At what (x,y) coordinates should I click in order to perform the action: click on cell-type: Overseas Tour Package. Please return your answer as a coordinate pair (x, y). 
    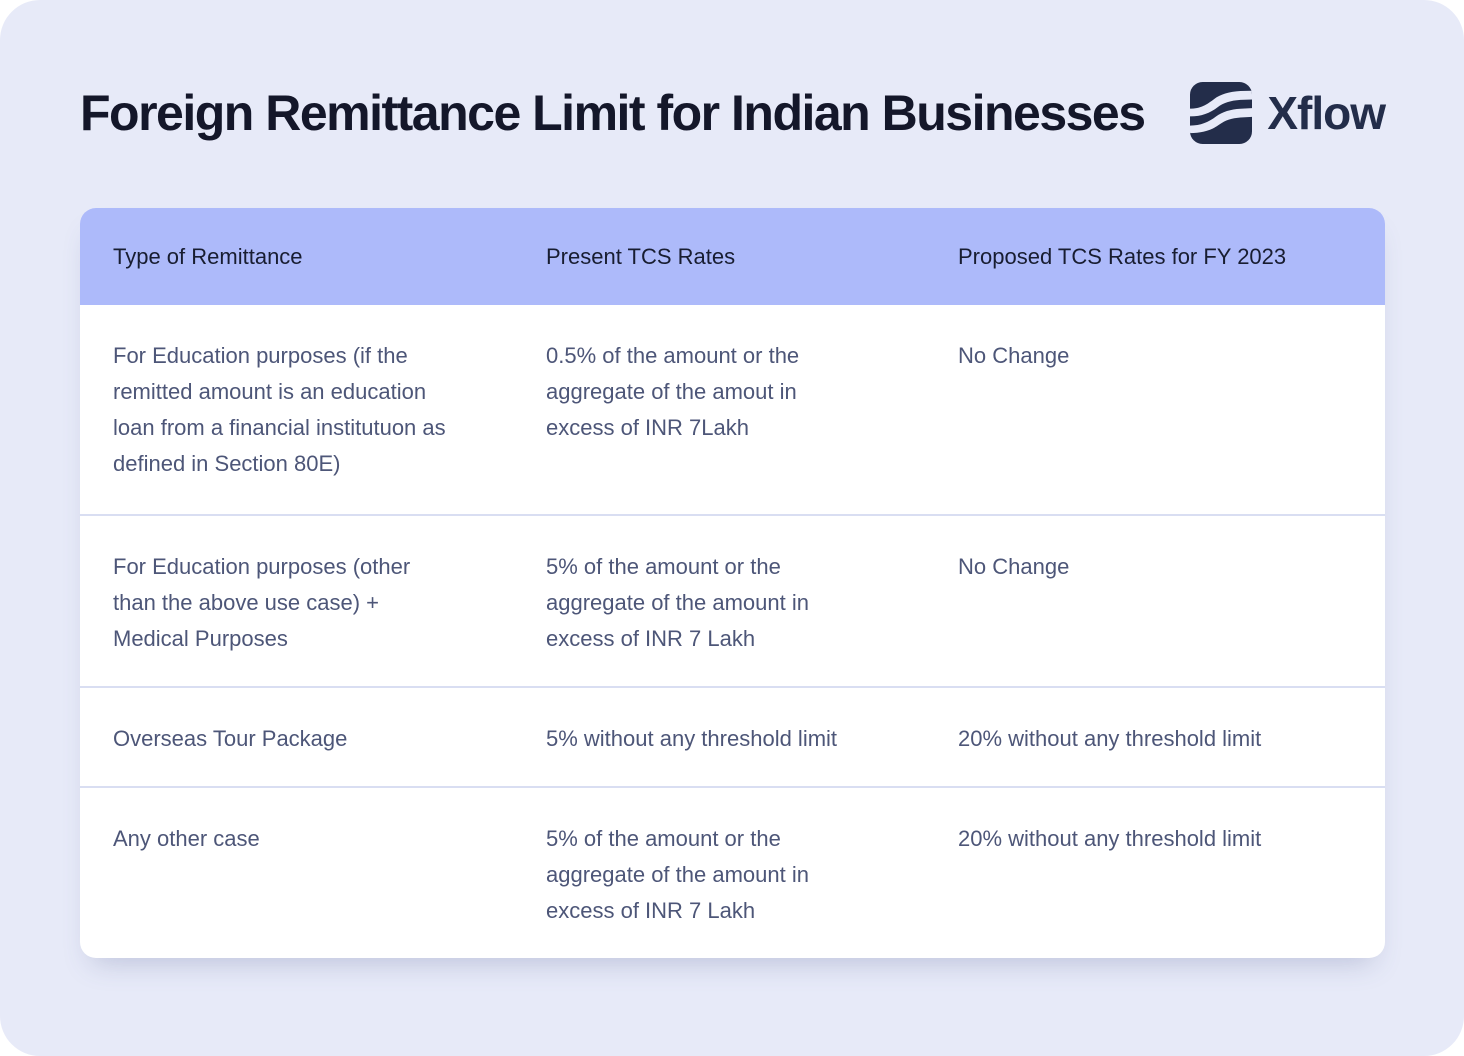
    Looking at the image, I should click on (230, 738).